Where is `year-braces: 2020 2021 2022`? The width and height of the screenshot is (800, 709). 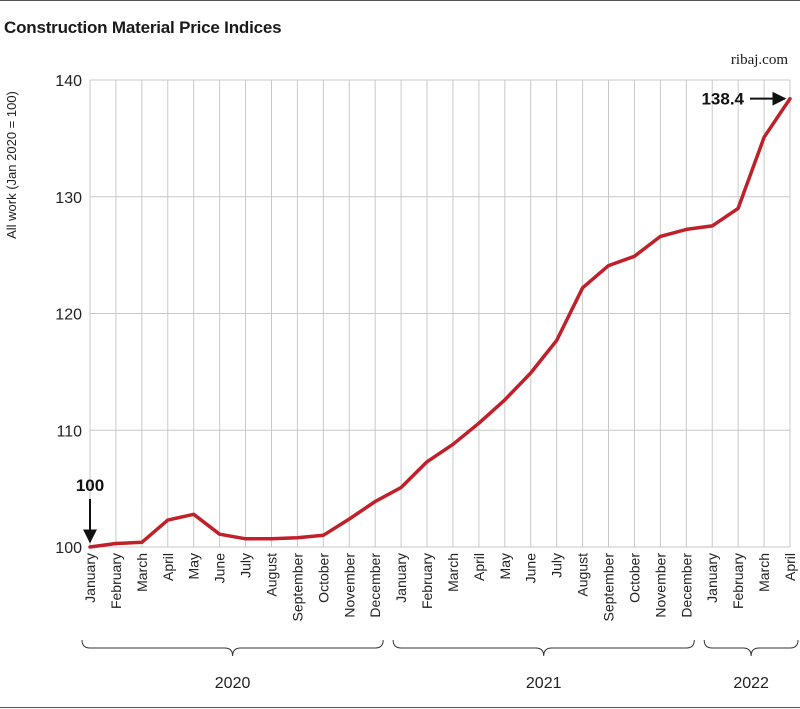
year-braces: 2020 2021 2022 is located at coordinates (440, 665).